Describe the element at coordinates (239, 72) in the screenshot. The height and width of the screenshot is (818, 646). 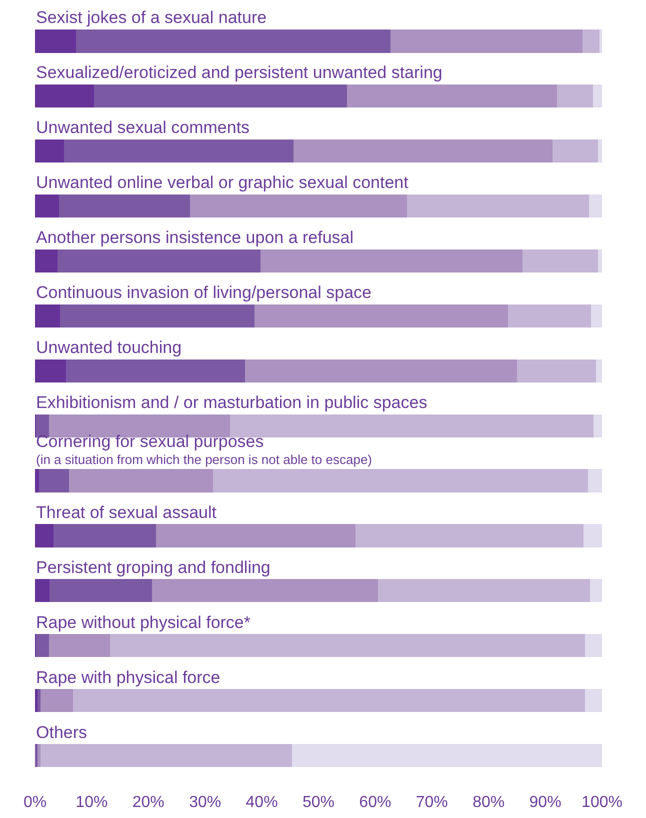
I see `y-tick-label: Sexualized/eroticized and persistent unwanted staring` at that location.